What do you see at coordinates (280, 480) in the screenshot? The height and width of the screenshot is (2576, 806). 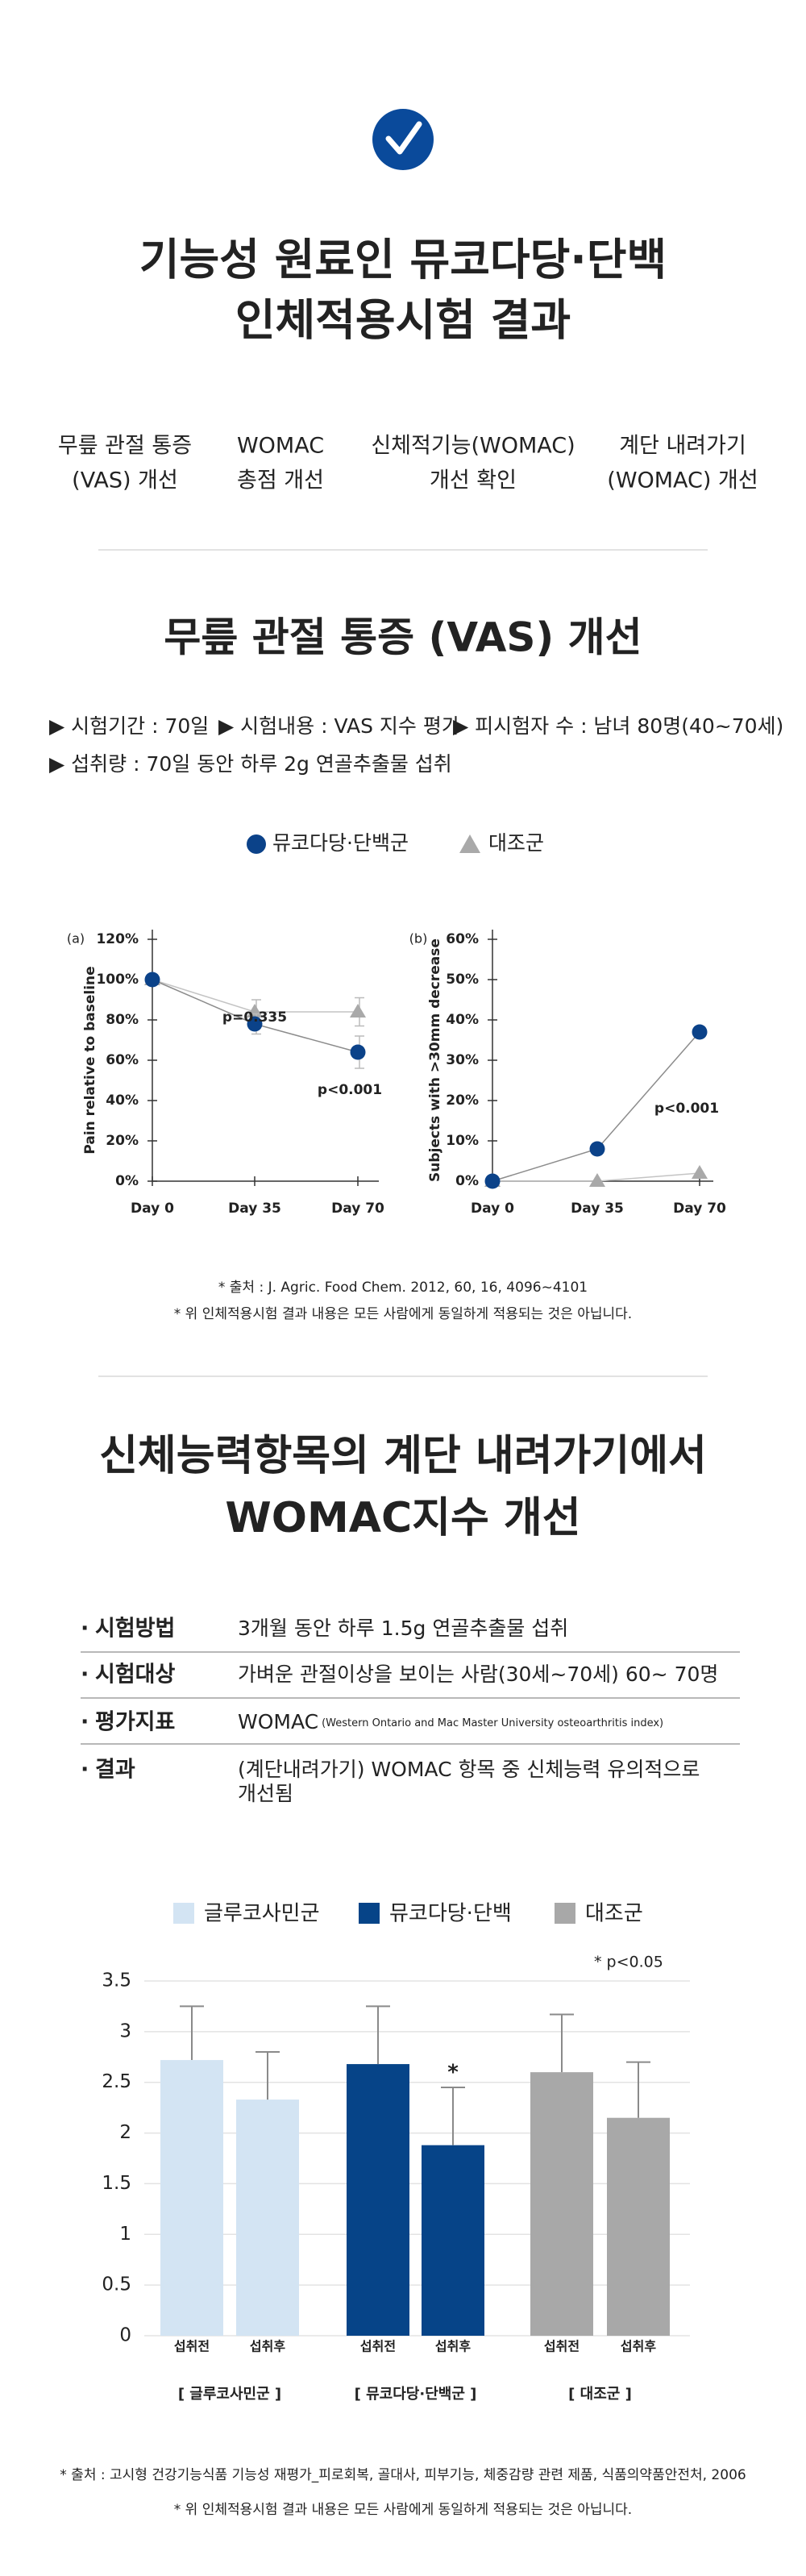 I see `feature-text: 총점 개선` at bounding box center [280, 480].